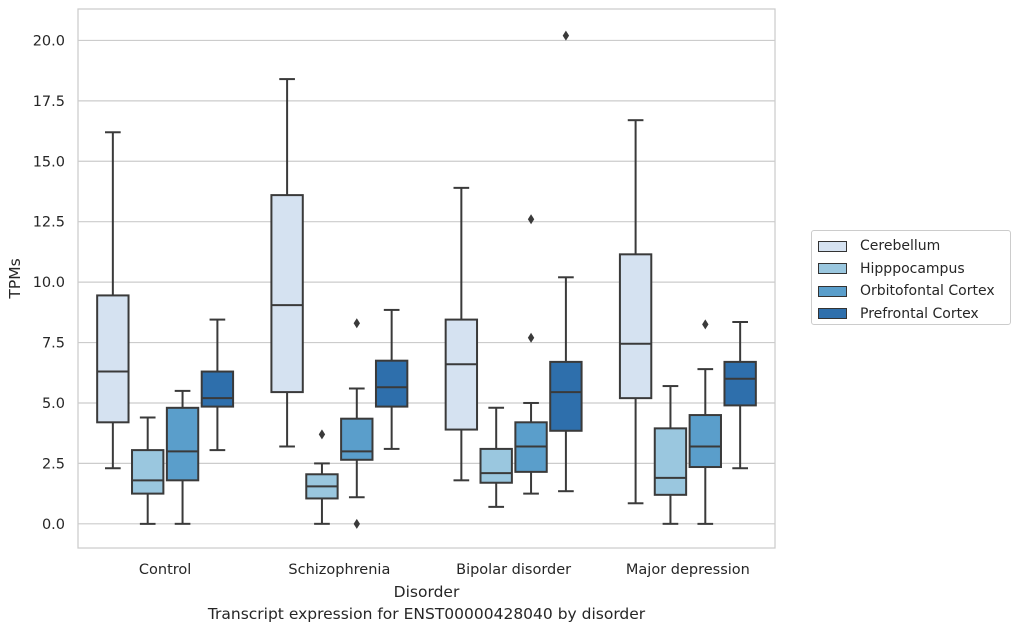 This screenshot has width=1023, height=638. I want to click on legend-label: Hipppocampus, so click(912, 268).